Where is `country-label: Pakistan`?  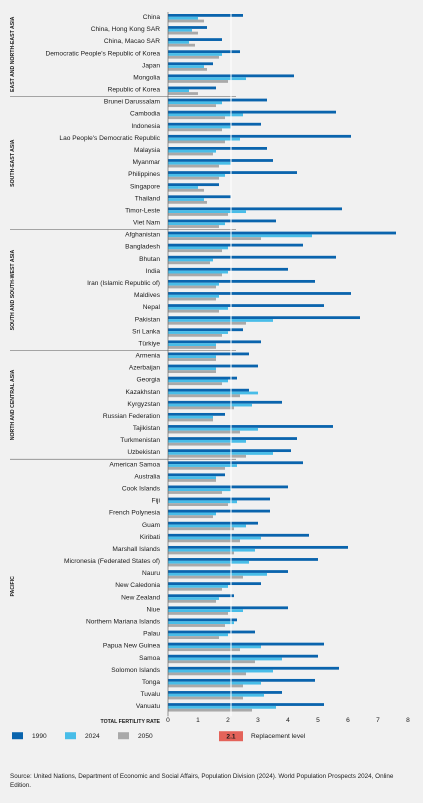 country-label: Pakistan is located at coordinates (148, 319).